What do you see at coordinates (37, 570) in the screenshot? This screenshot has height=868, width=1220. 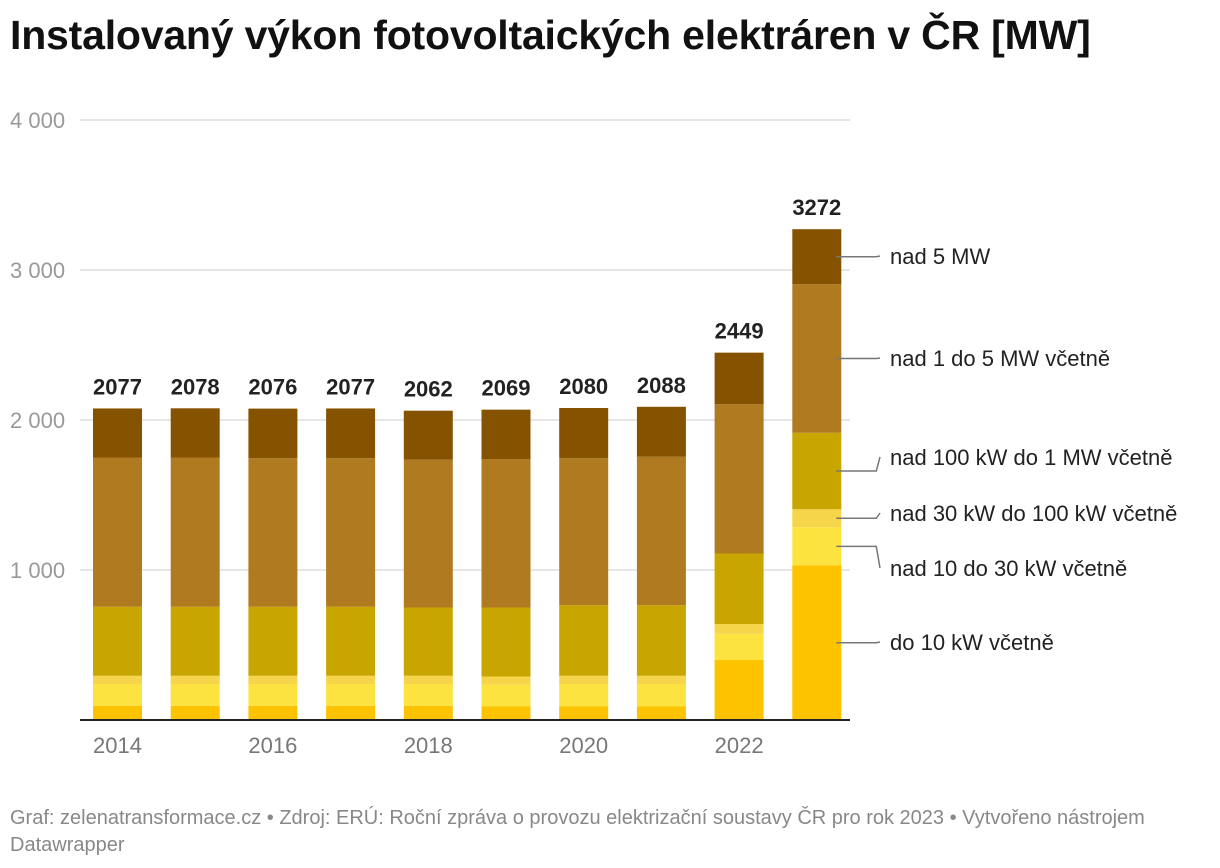 I see `y-tick-label: 1 000` at bounding box center [37, 570].